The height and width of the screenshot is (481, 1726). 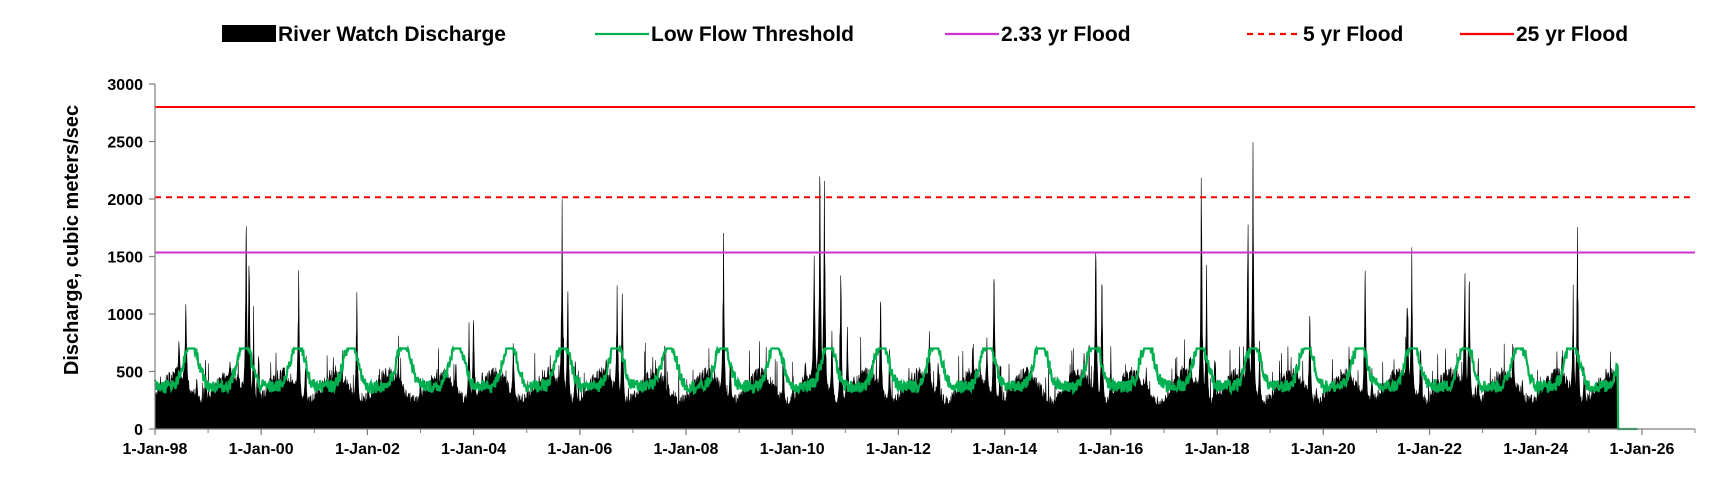 I want to click on y-tick-label: 1500, so click(x=125, y=258).